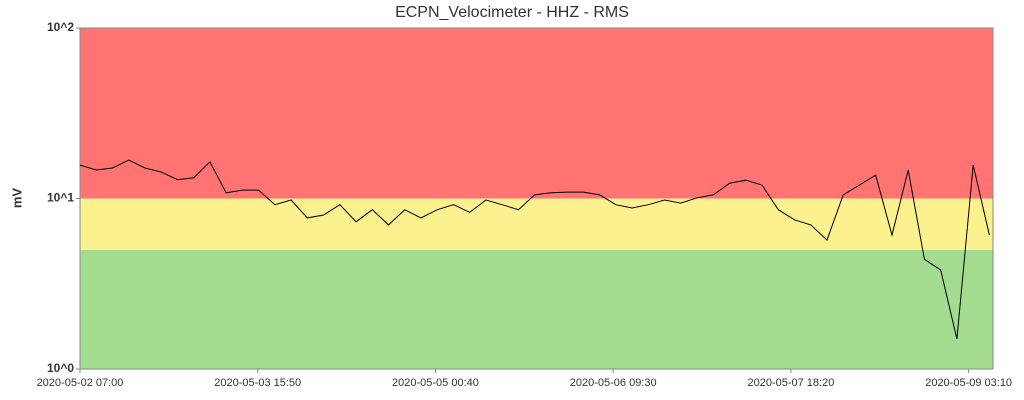 This screenshot has height=400, width=1024. Describe the element at coordinates (80, 383) in the screenshot. I see `x-tick-label: 2020-05-02 07:00` at that location.